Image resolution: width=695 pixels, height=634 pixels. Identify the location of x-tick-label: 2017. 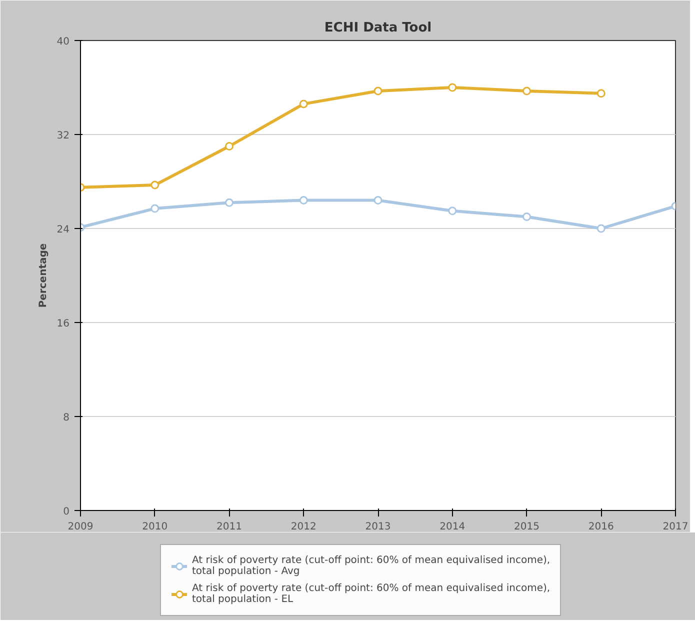
(675, 527).